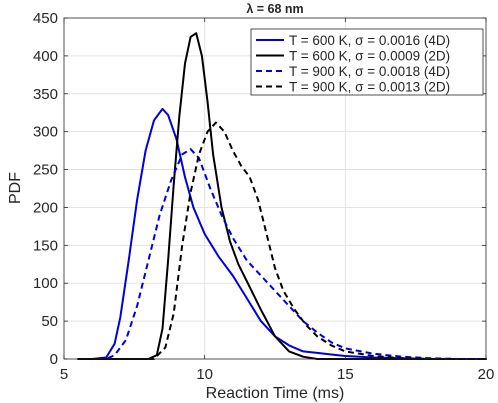 The height and width of the screenshot is (403, 498). What do you see at coordinates (45, 56) in the screenshot?
I see `y-tick-label: 400` at bounding box center [45, 56].